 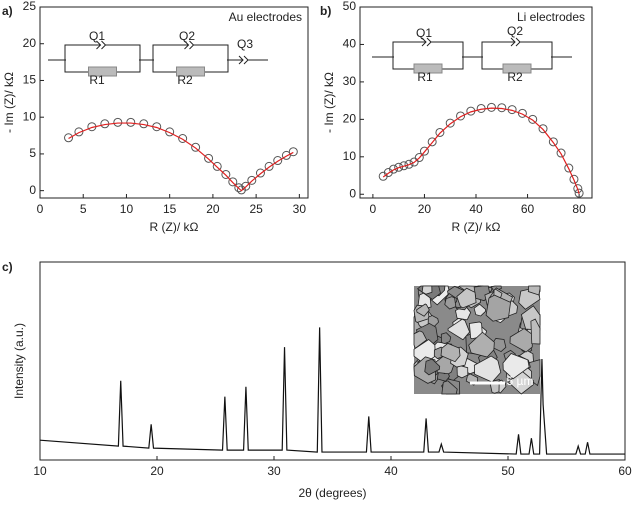 I want to click on x-tick-label: 15, so click(x=170, y=209).